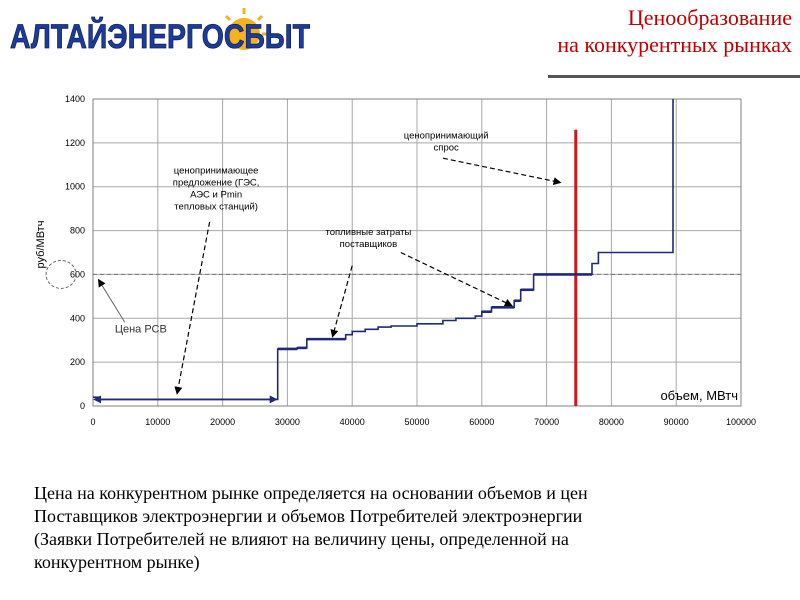  What do you see at coordinates (699, 395) in the screenshot?
I see `x-axis-label: объем, МВтч` at bounding box center [699, 395].